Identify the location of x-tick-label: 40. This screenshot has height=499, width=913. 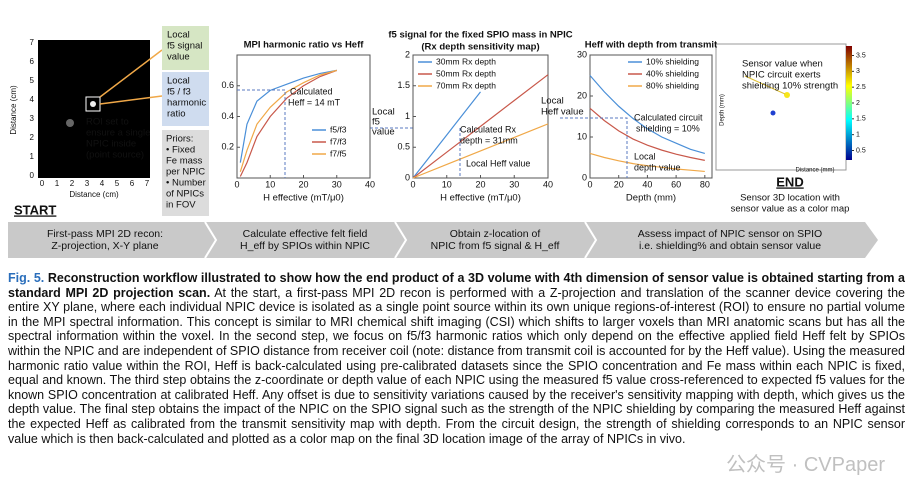
(647, 184).